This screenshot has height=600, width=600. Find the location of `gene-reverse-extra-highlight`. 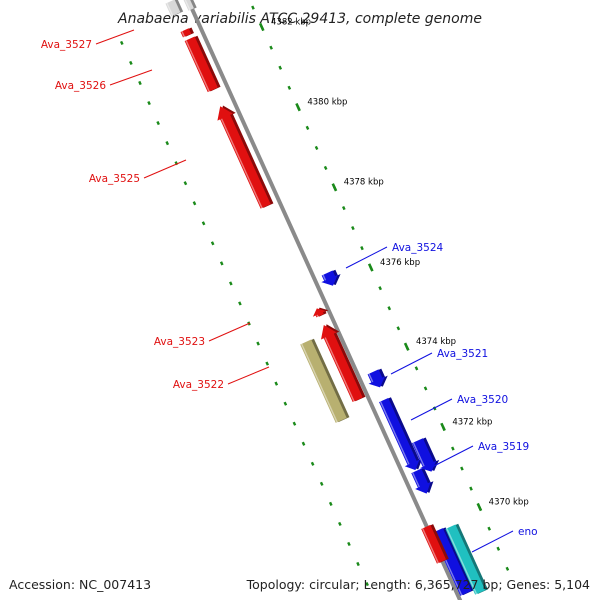

gene-reverse-extra-highlight is located at coordinates (430, 546).